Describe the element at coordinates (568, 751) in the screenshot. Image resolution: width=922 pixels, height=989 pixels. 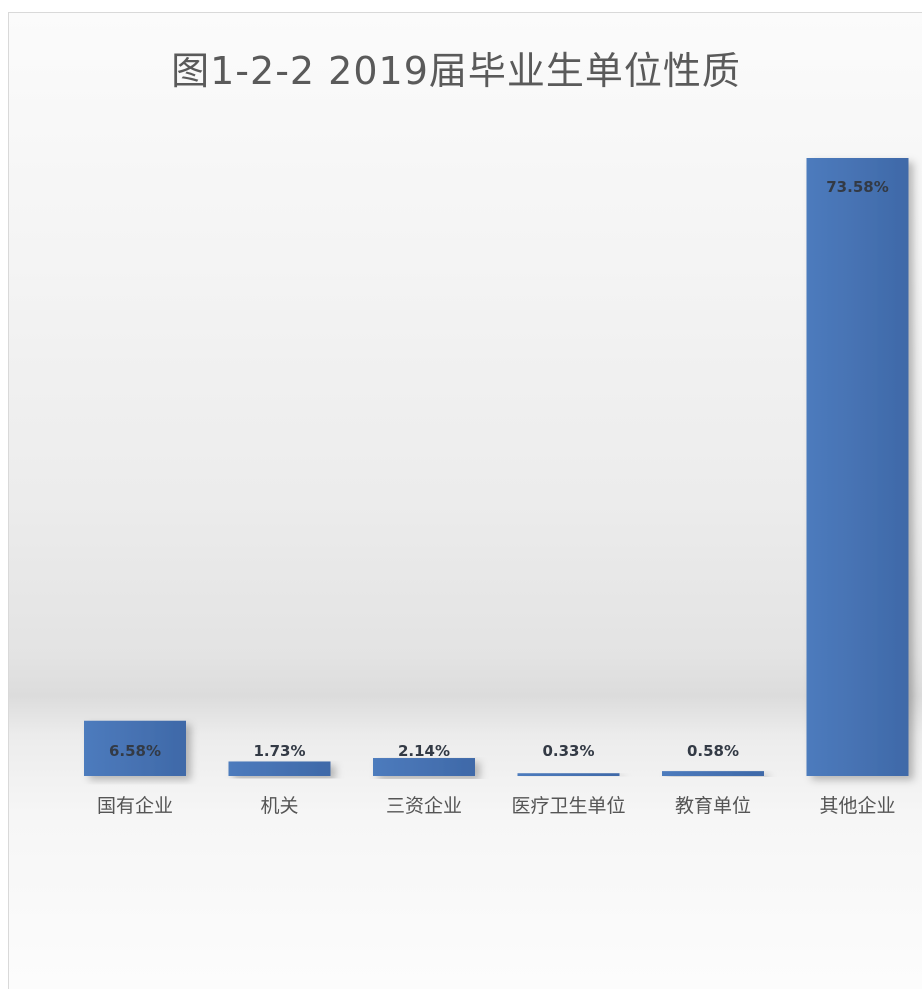
I see `value-label-3: 0.33%` at that location.